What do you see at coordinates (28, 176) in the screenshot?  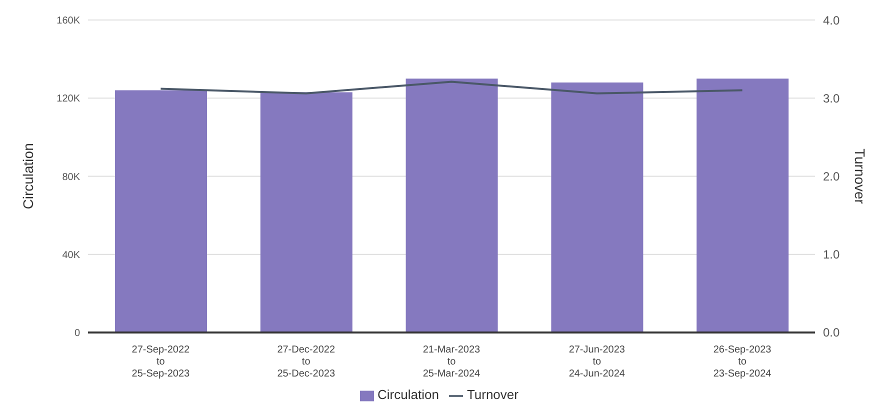 I see `y-axis-title: Circulation` at bounding box center [28, 176].